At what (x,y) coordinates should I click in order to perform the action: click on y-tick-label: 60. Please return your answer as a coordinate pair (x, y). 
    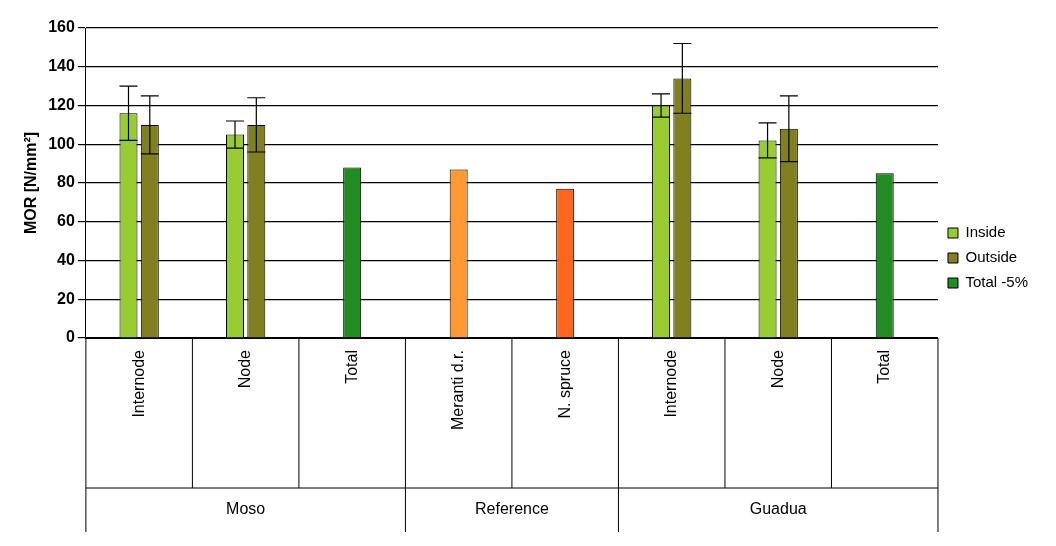
    Looking at the image, I should click on (66, 221).